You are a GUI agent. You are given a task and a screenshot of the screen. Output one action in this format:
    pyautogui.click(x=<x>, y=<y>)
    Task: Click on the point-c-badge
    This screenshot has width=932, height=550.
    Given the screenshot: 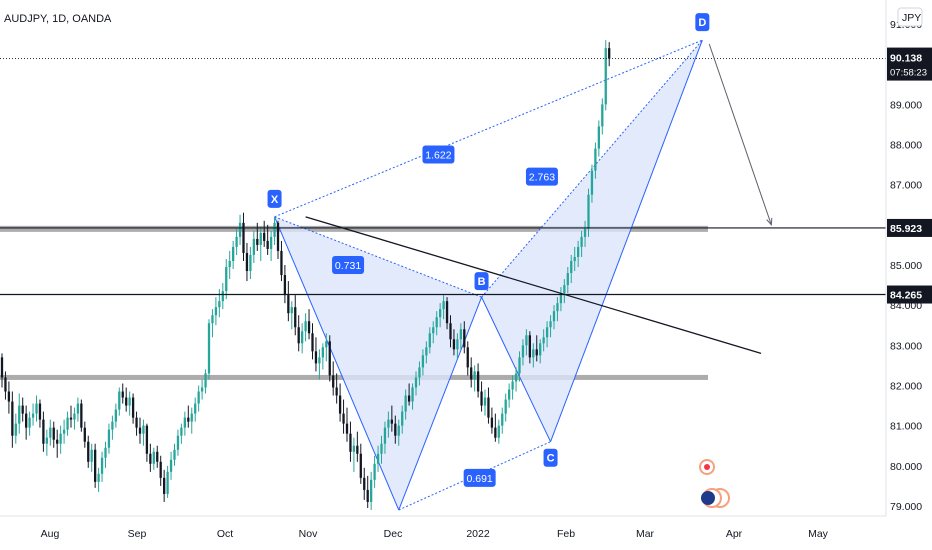 What is the action you would take?
    pyautogui.click(x=550, y=457)
    